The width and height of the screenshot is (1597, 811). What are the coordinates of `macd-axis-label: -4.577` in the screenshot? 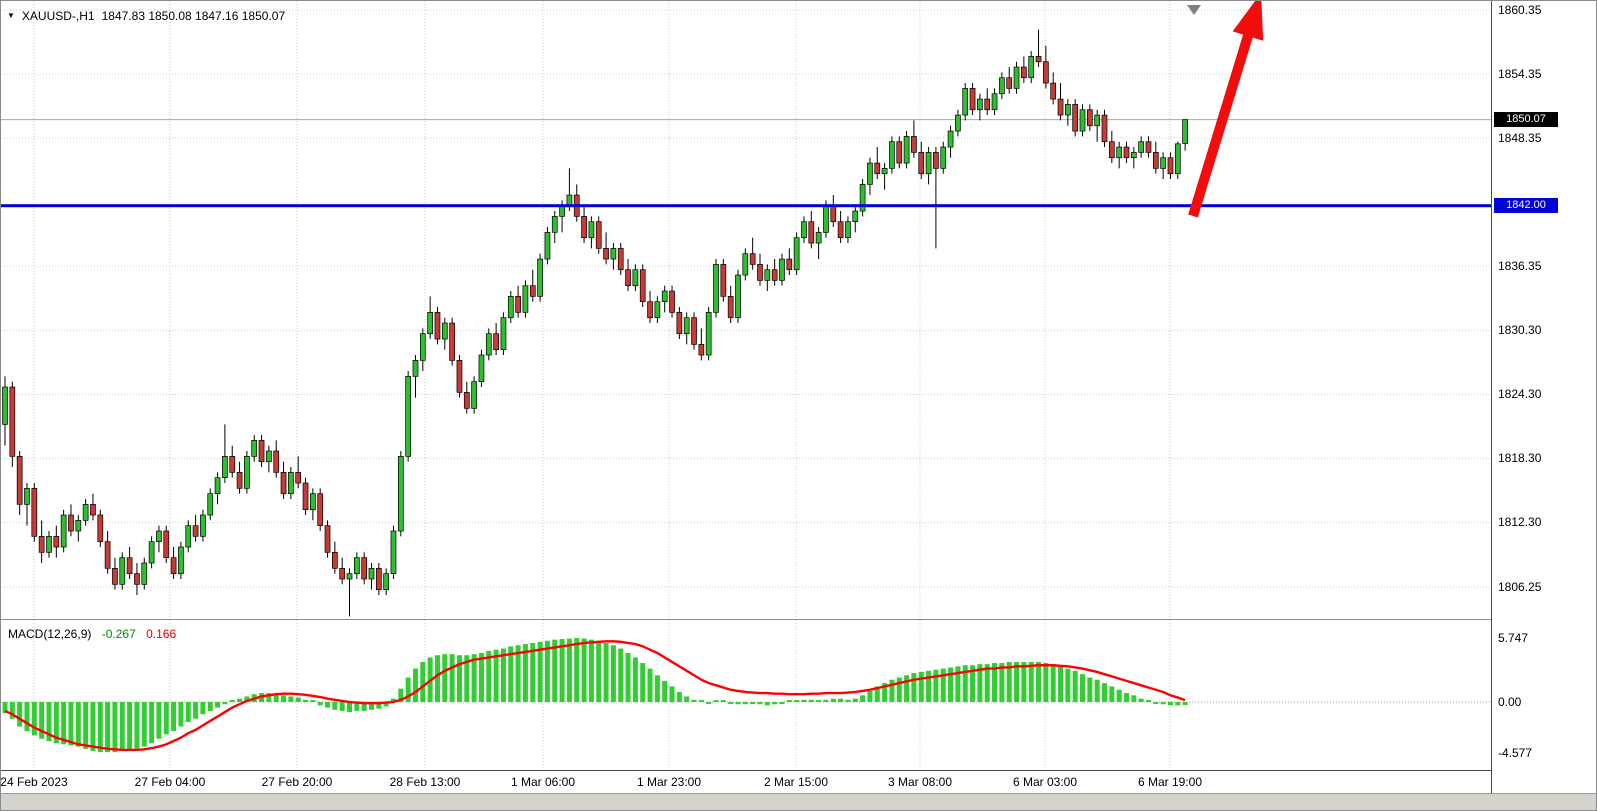 It's located at (1515, 753).